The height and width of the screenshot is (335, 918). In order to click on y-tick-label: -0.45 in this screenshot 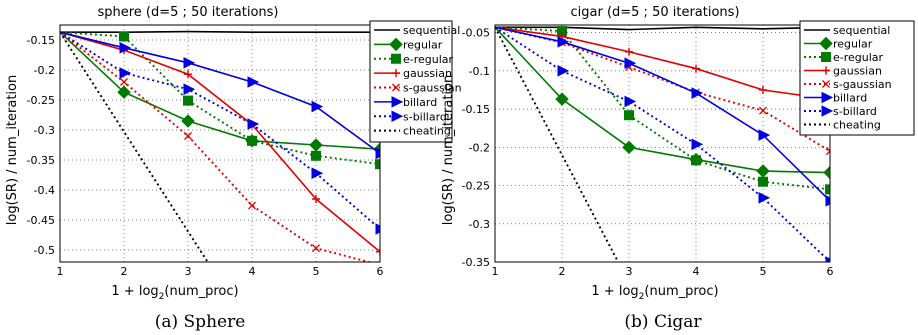, I will do `click(41, 220)`.